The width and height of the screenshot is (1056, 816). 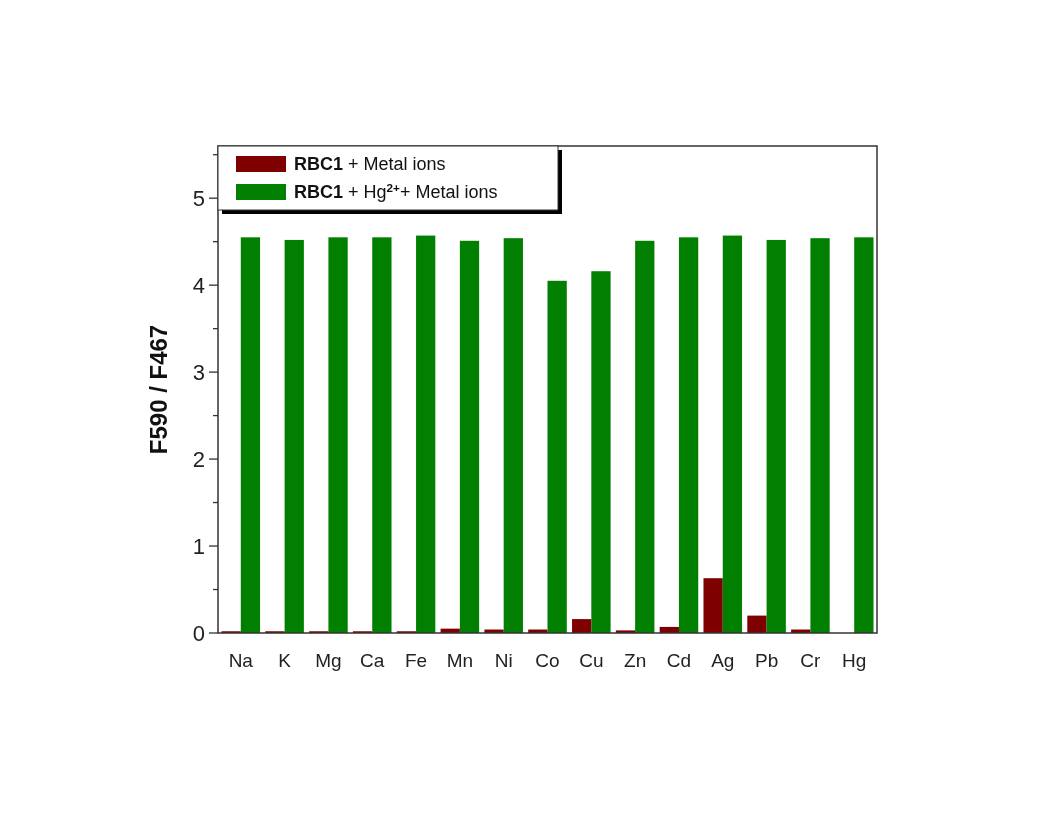 I want to click on x-tick-label: Ni, so click(x=503, y=660).